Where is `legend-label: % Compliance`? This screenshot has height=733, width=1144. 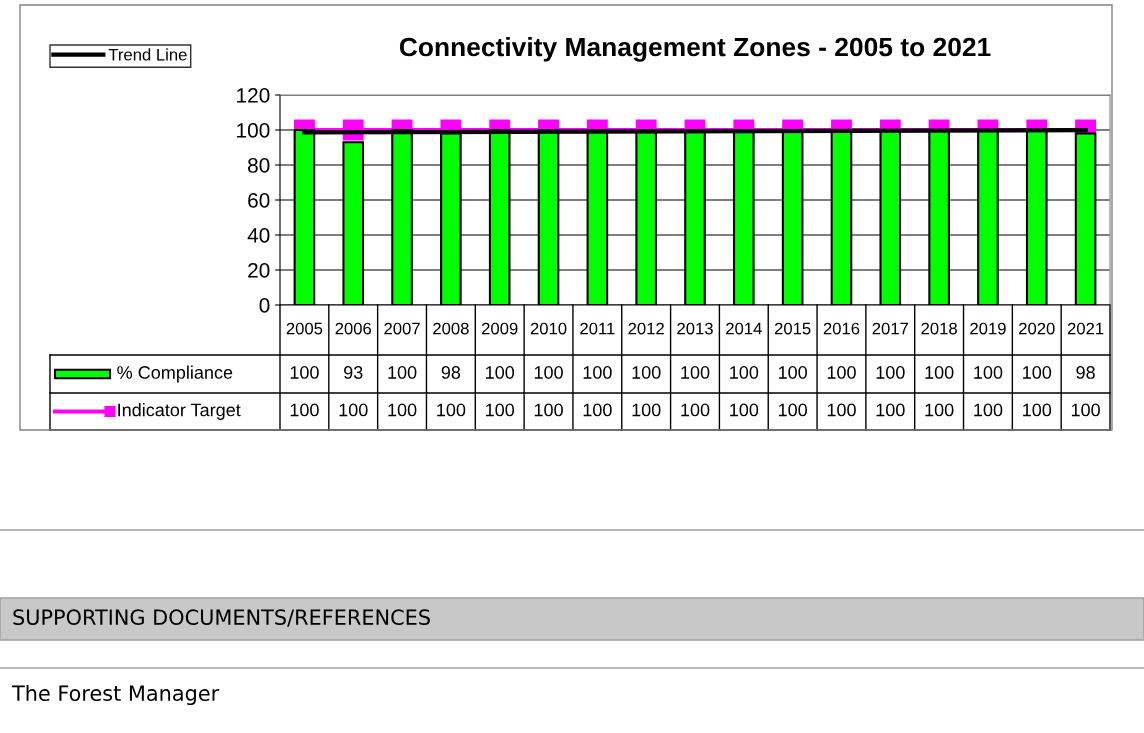
legend-label: % Compliance is located at coordinates (175, 374).